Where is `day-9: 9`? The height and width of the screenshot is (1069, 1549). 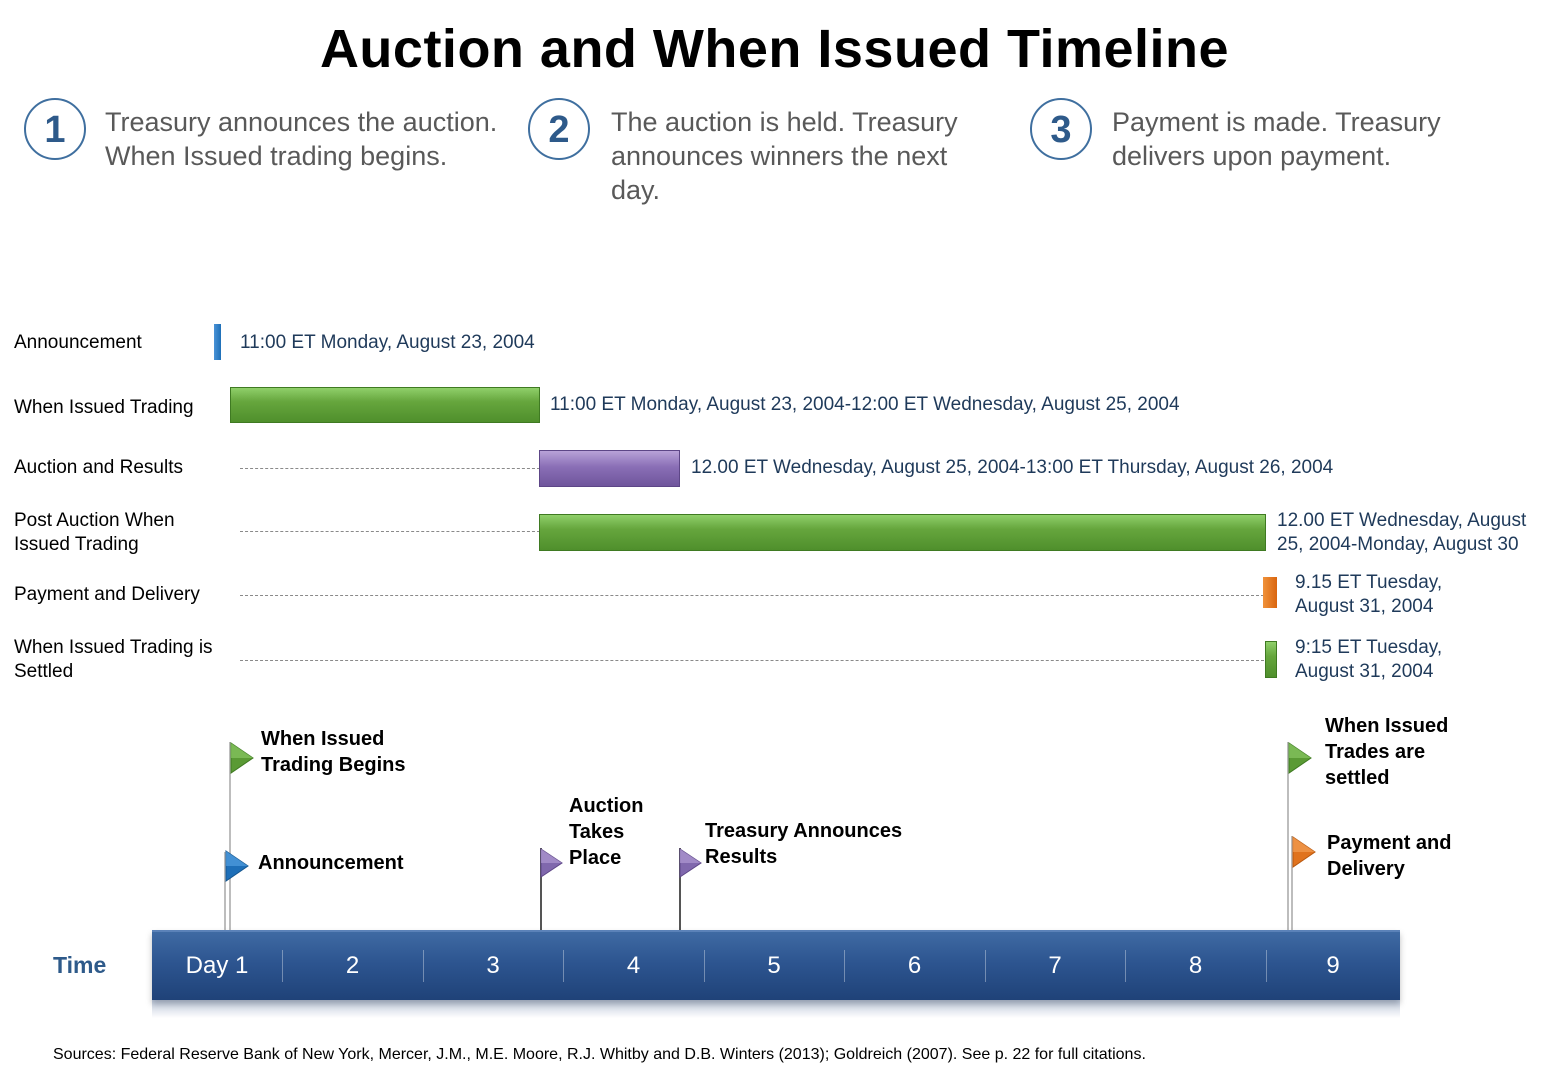 day-9: 9 is located at coordinates (1333, 965).